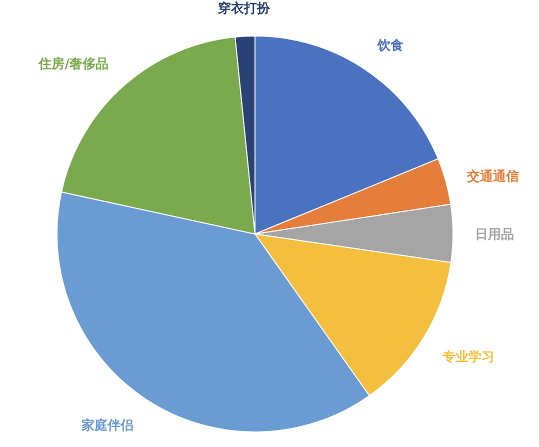 Image resolution: width=539 pixels, height=447 pixels. Describe the element at coordinates (493, 176) in the screenshot. I see `slice-label: 交通通信` at that location.